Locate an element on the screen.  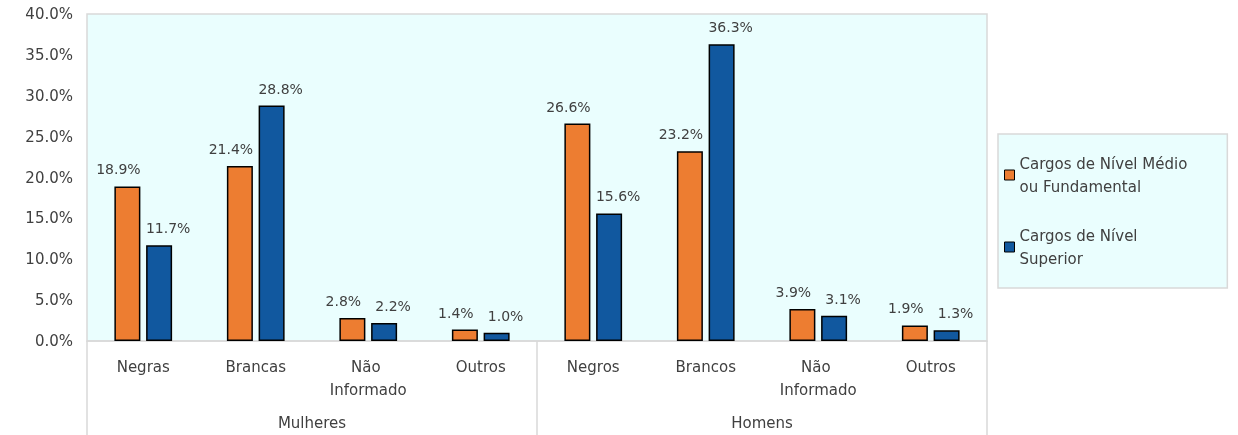
y-tick-label: 0.0% is located at coordinates (53, 341).